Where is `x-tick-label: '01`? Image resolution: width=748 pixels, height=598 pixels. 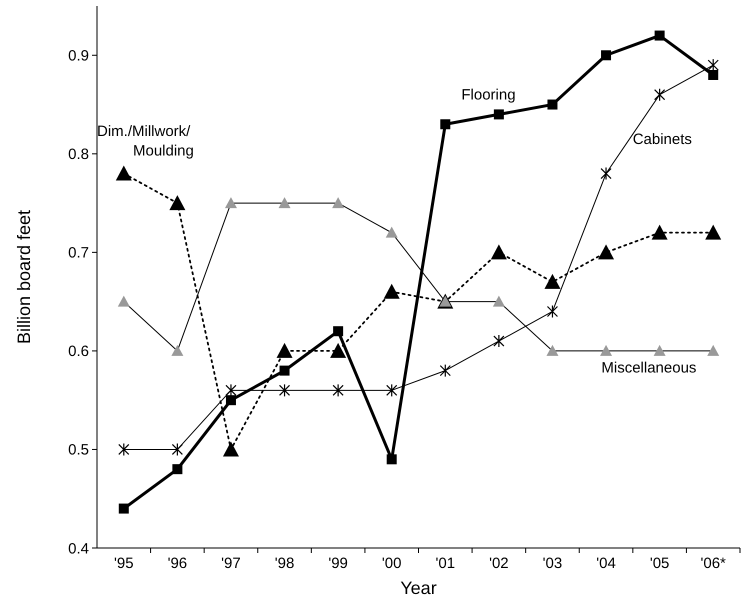
x-tick-label: '01 is located at coordinates (446, 563).